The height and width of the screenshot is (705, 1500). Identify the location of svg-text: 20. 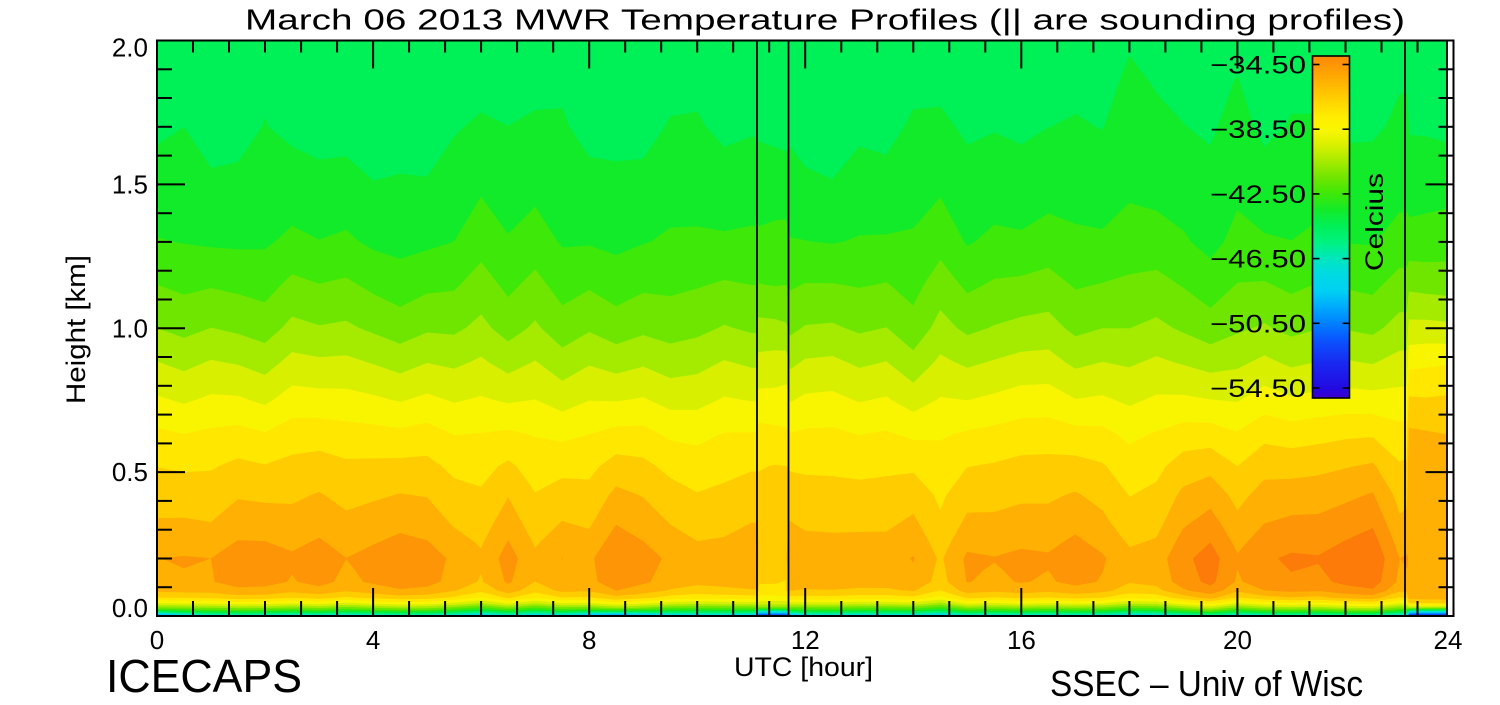
(1237, 640).